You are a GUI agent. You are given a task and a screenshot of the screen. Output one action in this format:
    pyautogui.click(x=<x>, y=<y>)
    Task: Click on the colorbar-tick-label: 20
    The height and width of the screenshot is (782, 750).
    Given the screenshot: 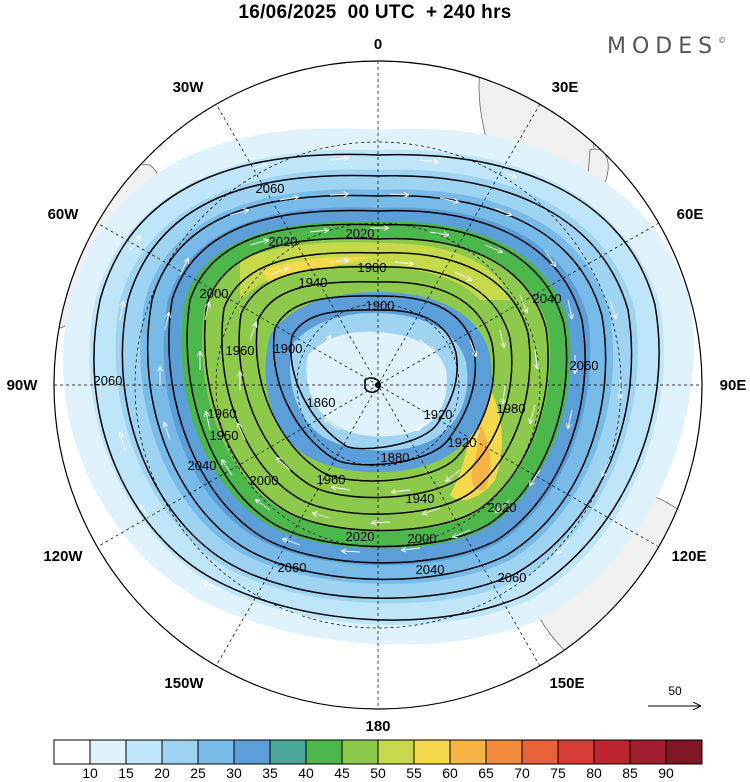 What is the action you would take?
    pyautogui.click(x=162, y=773)
    